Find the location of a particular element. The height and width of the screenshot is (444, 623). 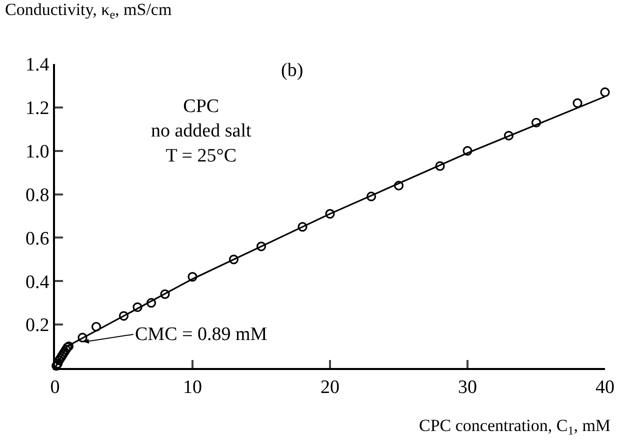

y-tick-label: 1.4 is located at coordinates (37, 65).